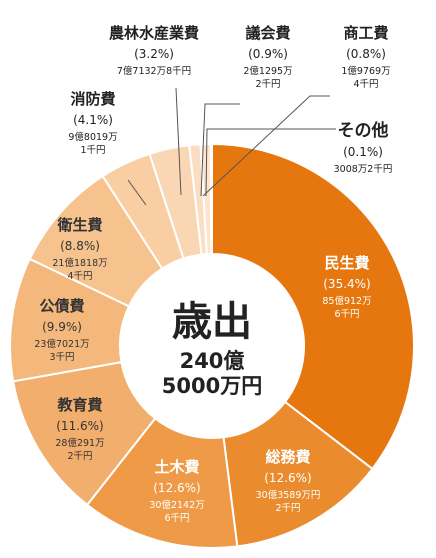  Describe the element at coordinates (176, 518) in the screenshot. I see `slice-amount-line2-2: 6千円` at that location.